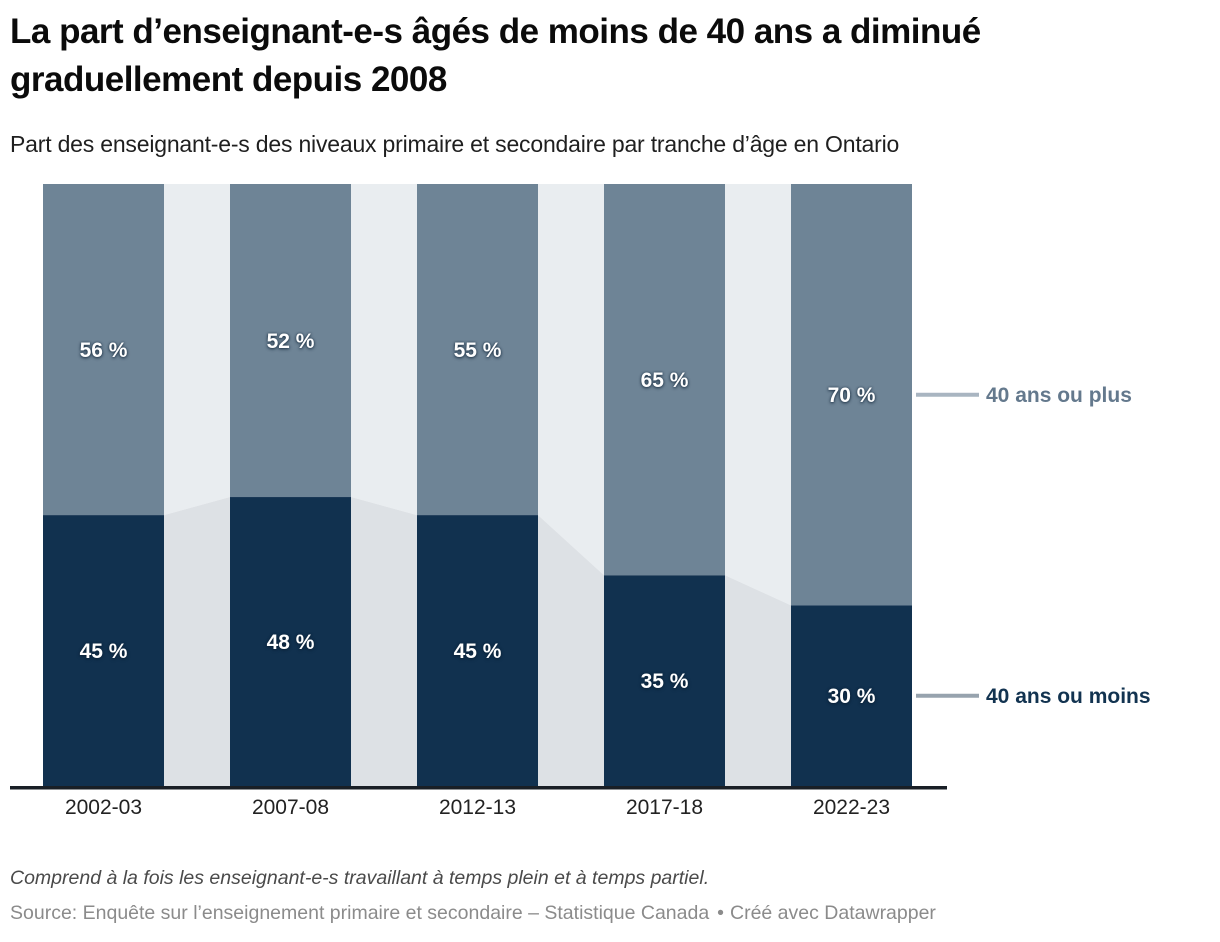 This screenshot has height=942, width=1220. What do you see at coordinates (833, 913) in the screenshot?
I see `attribution-text: Créé avec Datawrapper` at bounding box center [833, 913].